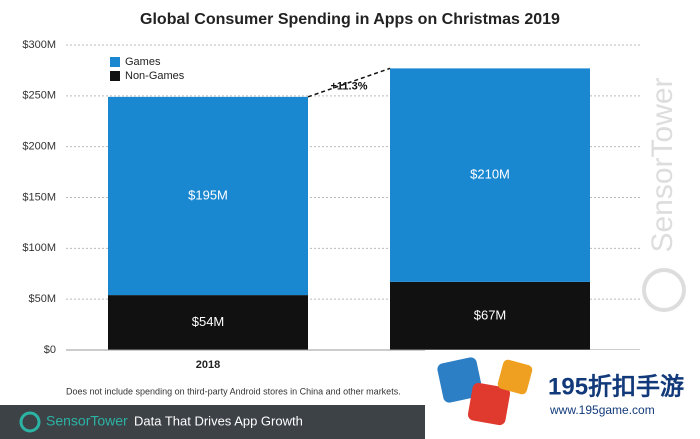 This screenshot has width=700, height=439. Describe the element at coordinates (208, 365) in the screenshot. I see `x-tick-label: 2018` at that location.